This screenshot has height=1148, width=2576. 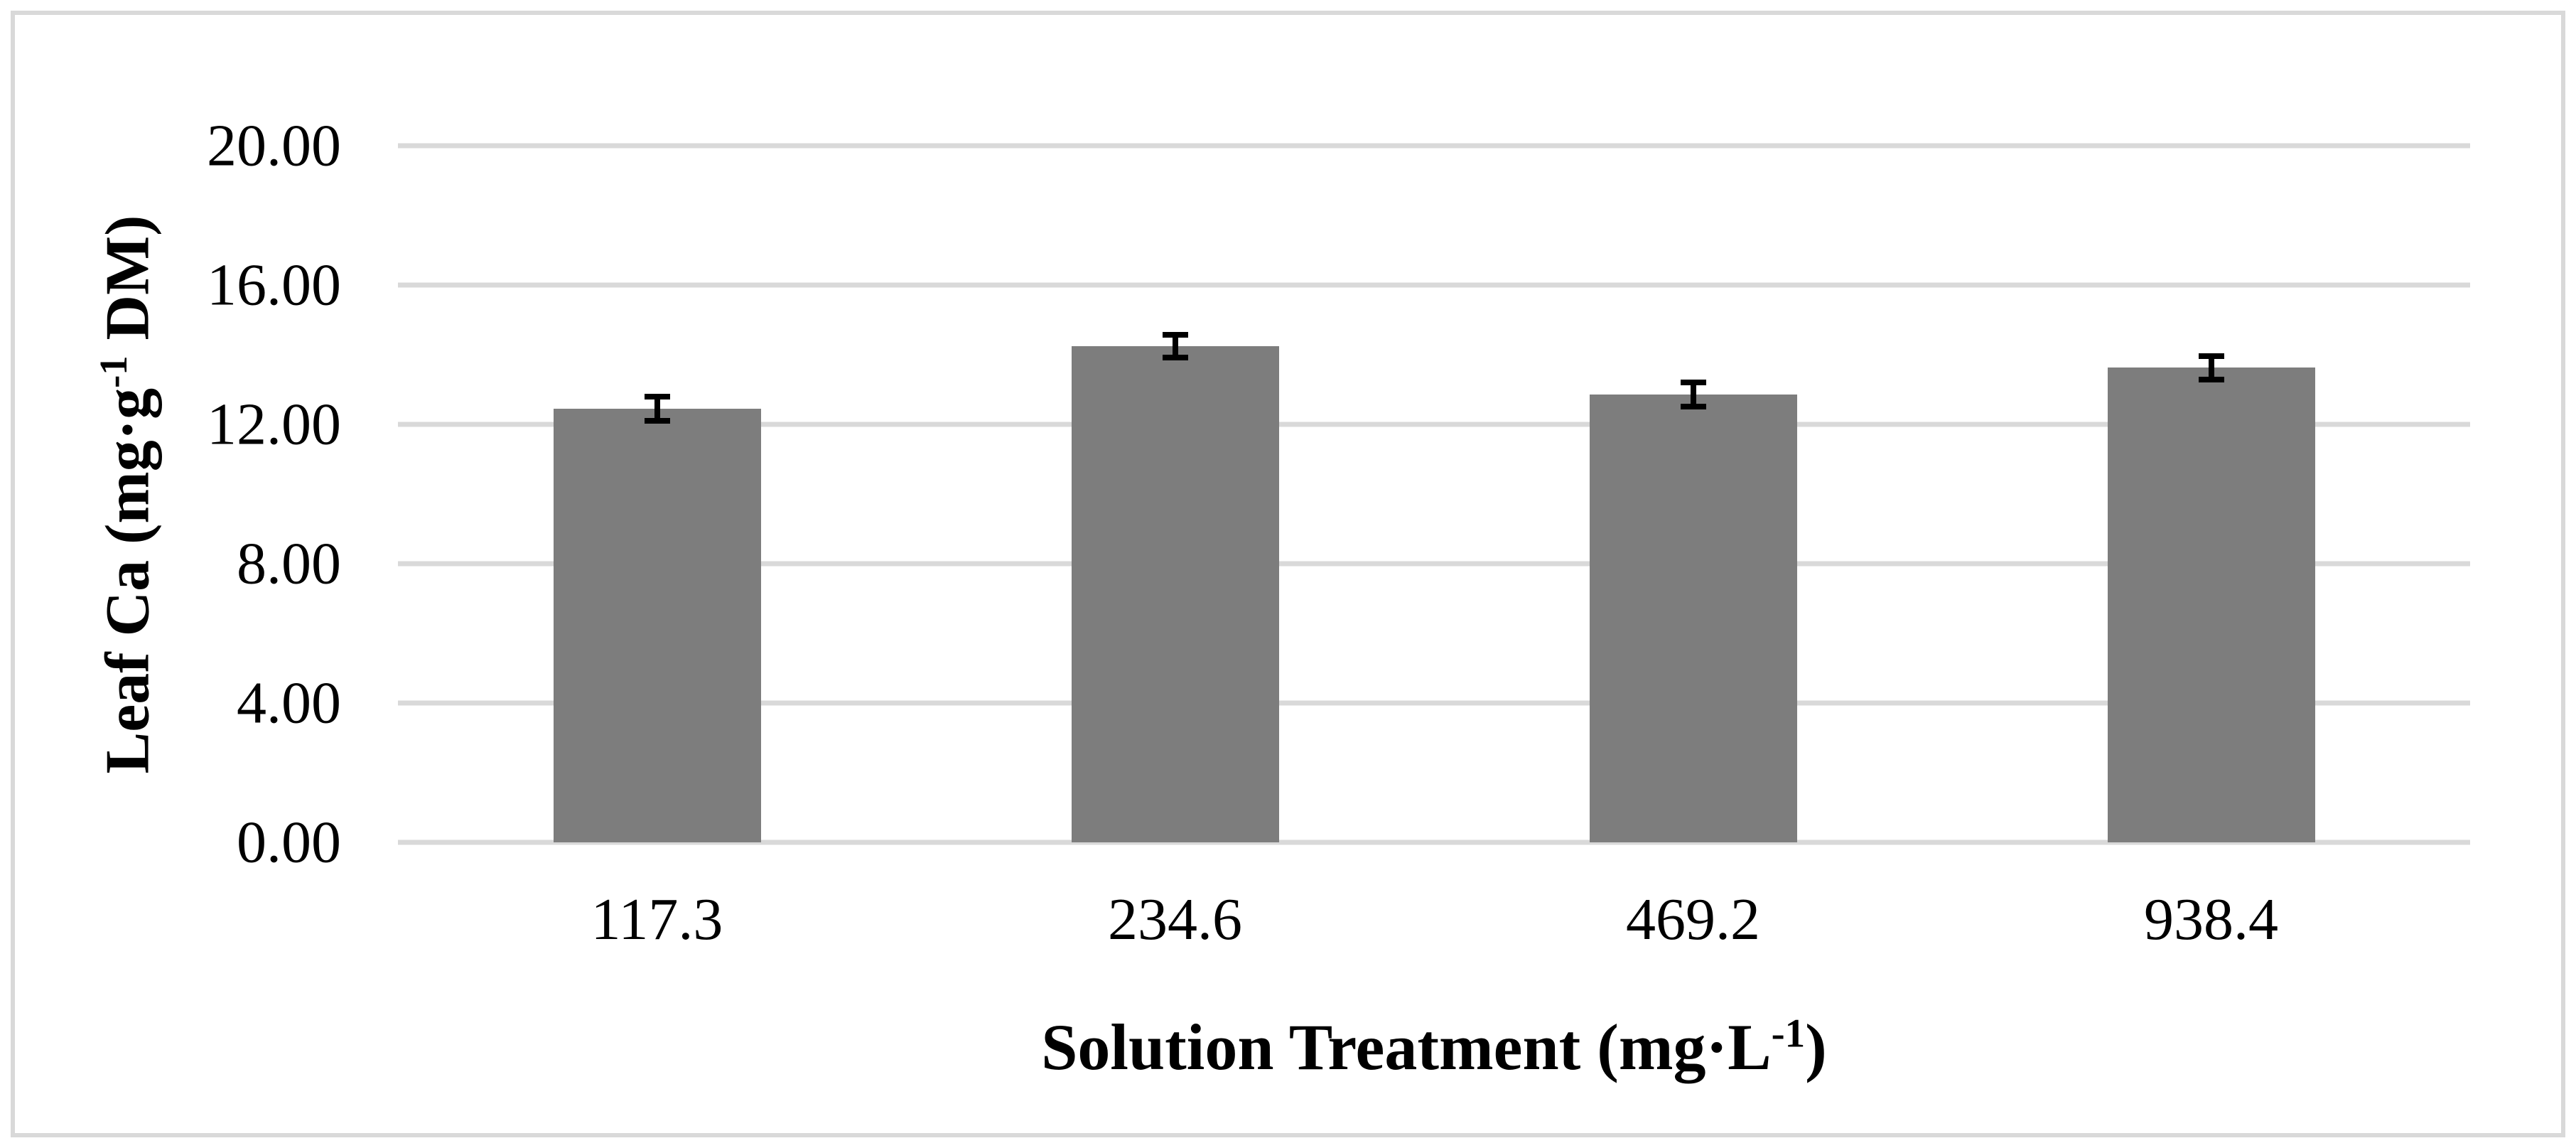 I want to click on y-tick-label: 20.00, so click(x=274, y=145).